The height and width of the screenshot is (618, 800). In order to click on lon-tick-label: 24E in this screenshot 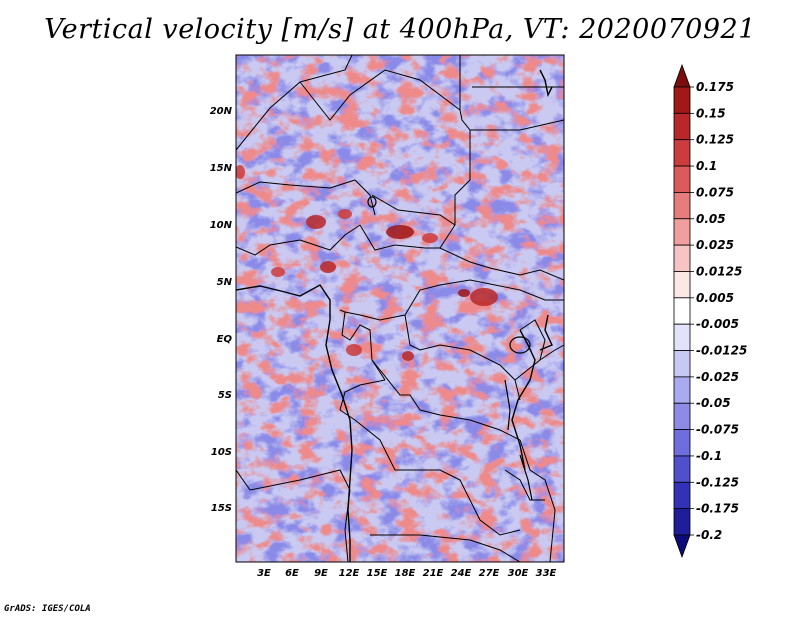, I will do `click(461, 573)`.